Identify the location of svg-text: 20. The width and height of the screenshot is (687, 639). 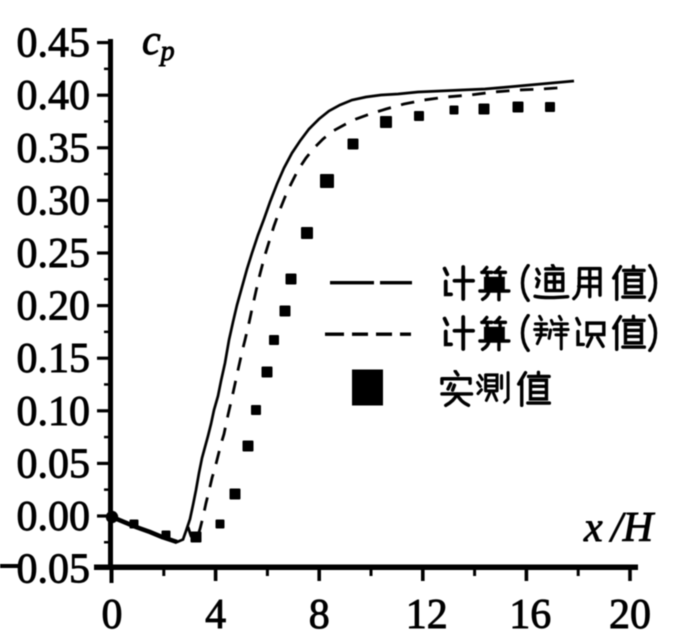
(630, 615).